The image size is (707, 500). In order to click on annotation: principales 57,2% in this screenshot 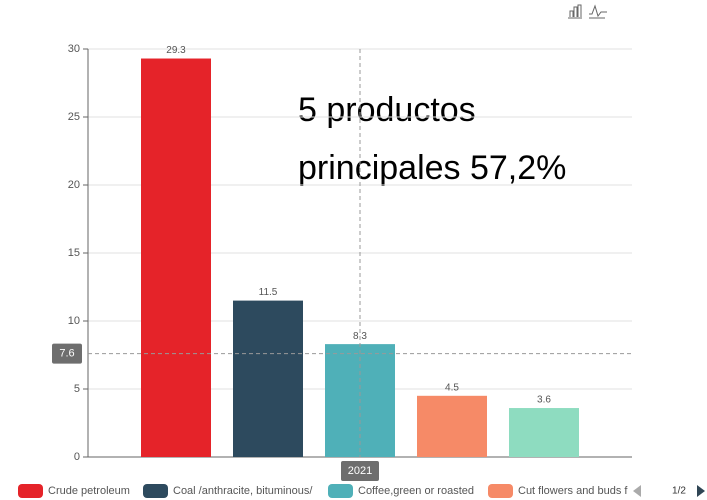, I will do `click(432, 168)`.